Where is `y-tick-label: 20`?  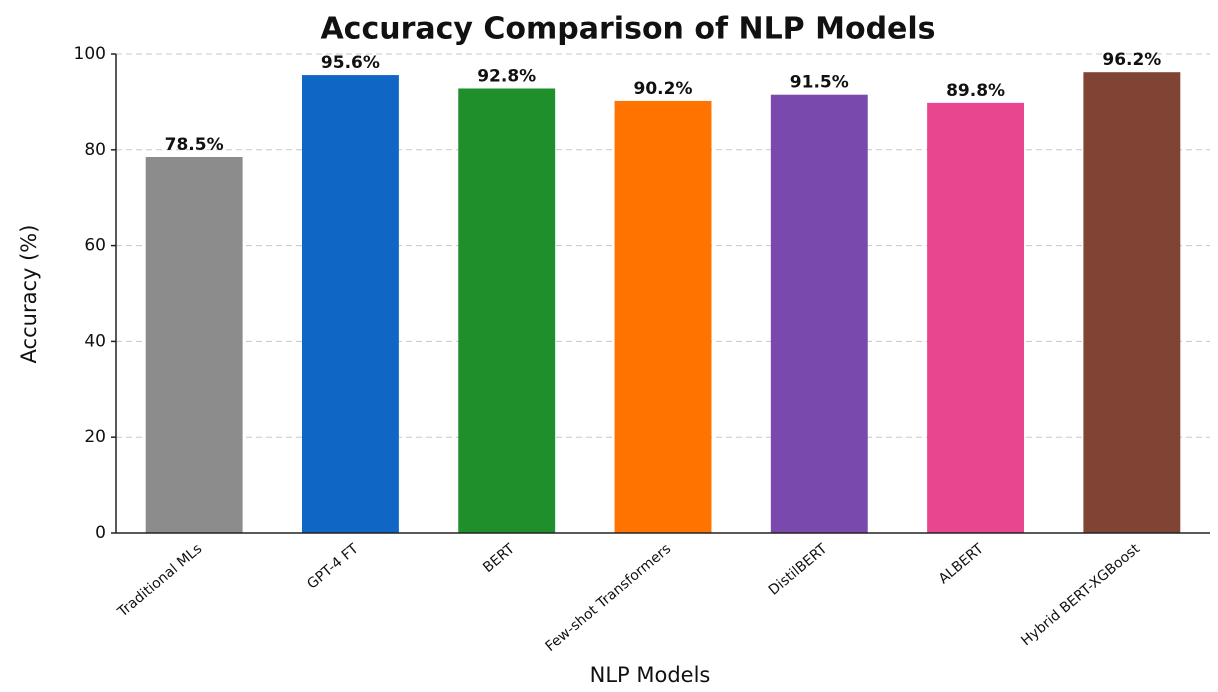 y-tick-label: 20 is located at coordinates (95, 437).